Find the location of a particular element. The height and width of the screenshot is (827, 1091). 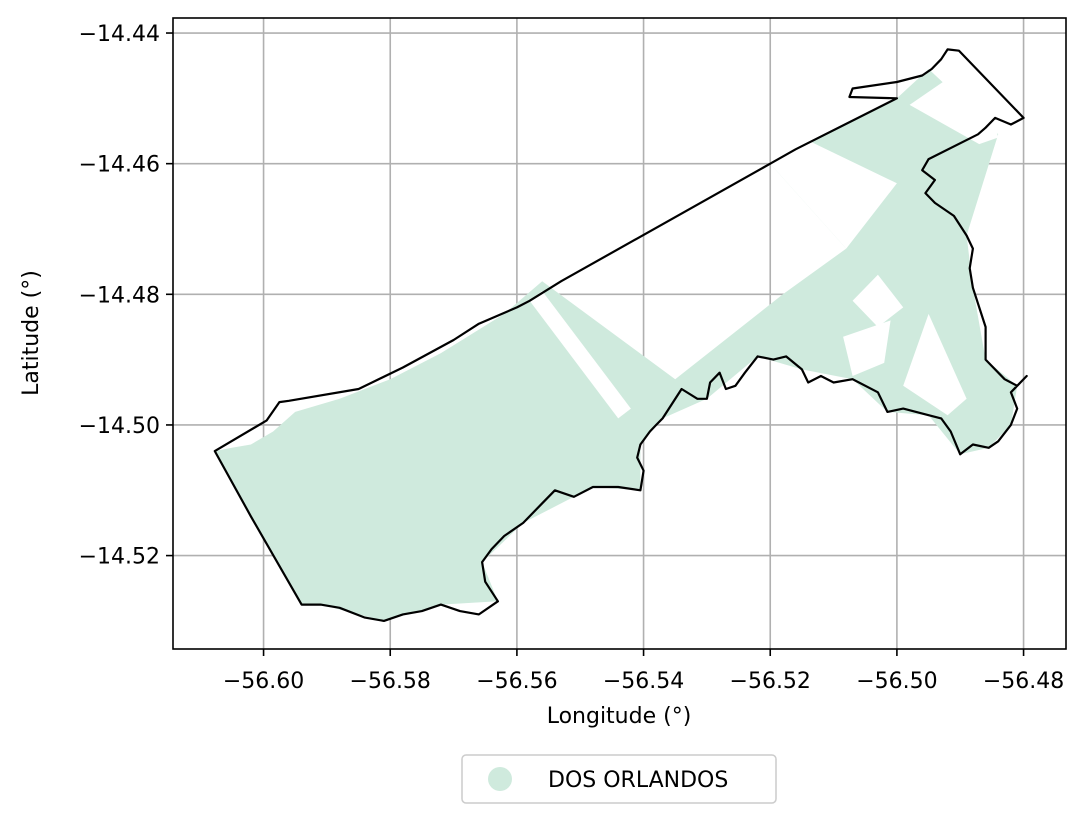

x-tick-label: −56.60 is located at coordinates (263, 681).